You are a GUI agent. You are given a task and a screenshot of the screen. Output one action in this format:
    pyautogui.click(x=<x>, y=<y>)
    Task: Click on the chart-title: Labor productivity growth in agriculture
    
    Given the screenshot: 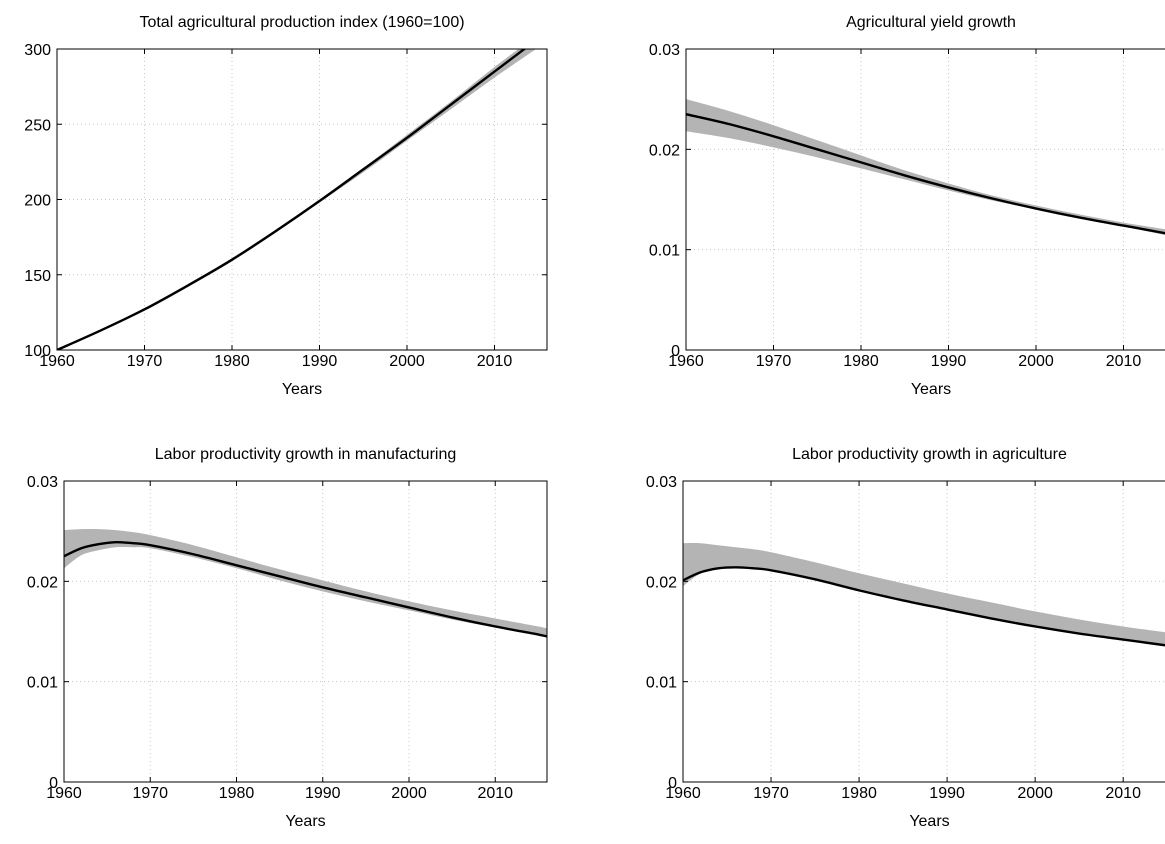 What is the action you would take?
    pyautogui.click(x=929, y=454)
    